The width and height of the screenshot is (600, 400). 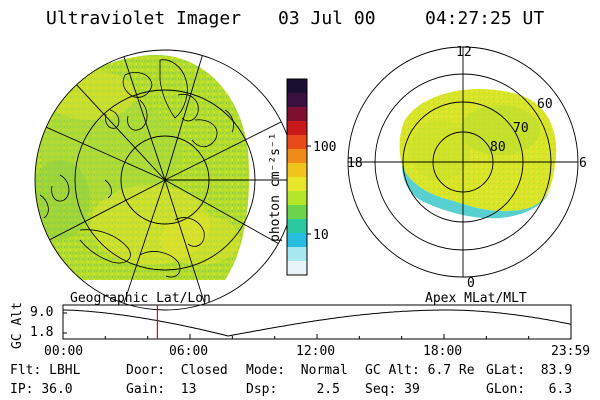 I want to click on gc-altitude-curve, so click(x=317, y=323).